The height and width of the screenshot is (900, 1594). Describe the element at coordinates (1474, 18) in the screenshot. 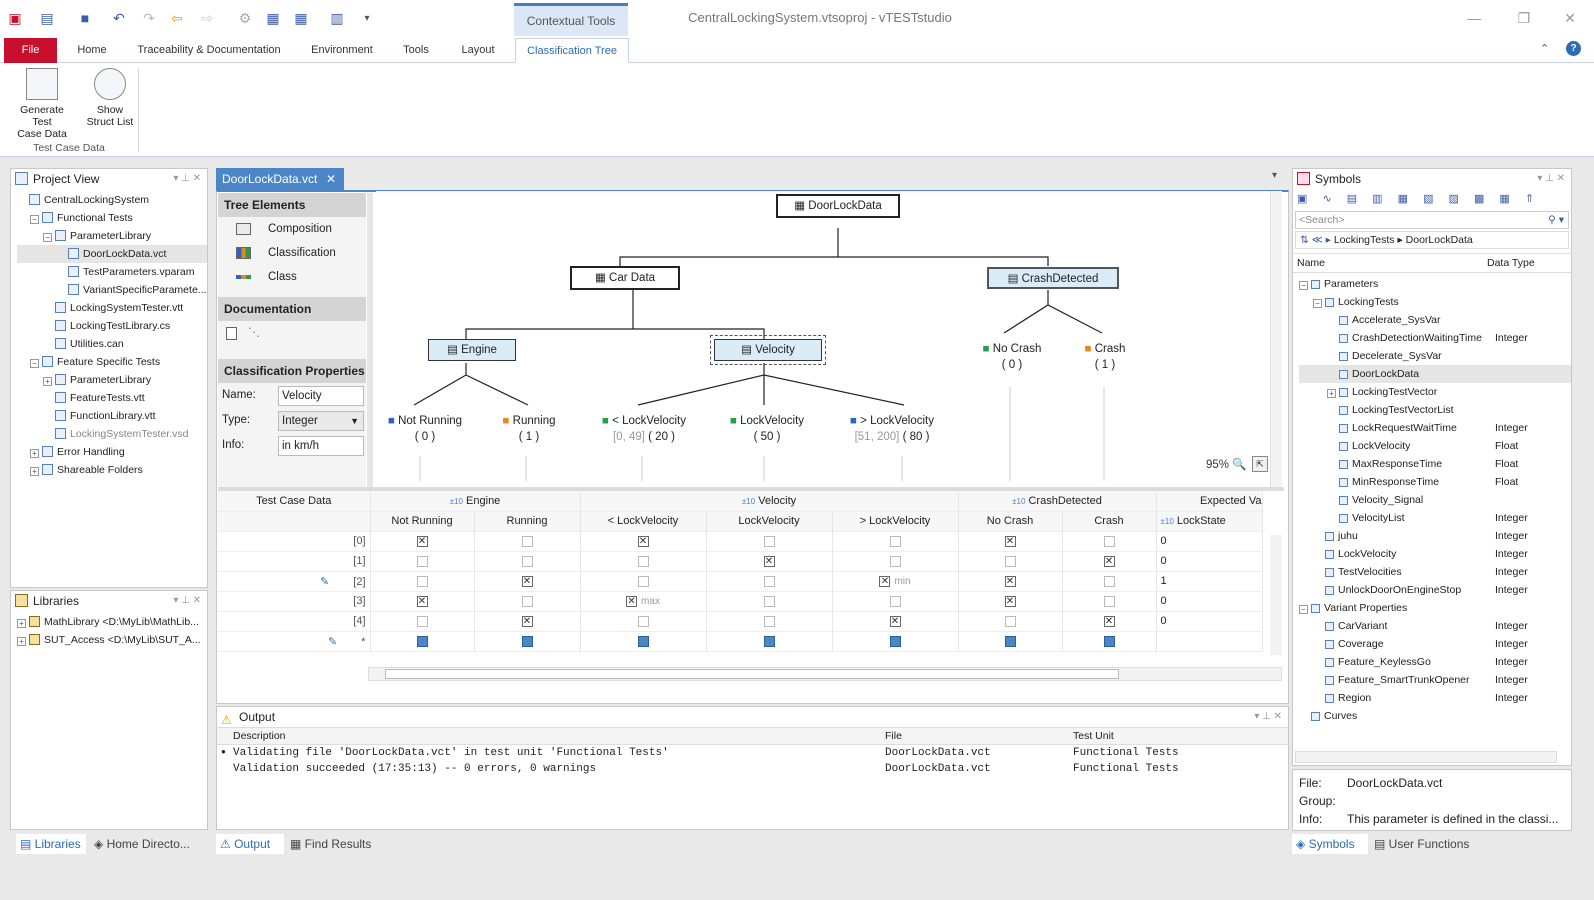

I see `minimize-icon: —` at that location.